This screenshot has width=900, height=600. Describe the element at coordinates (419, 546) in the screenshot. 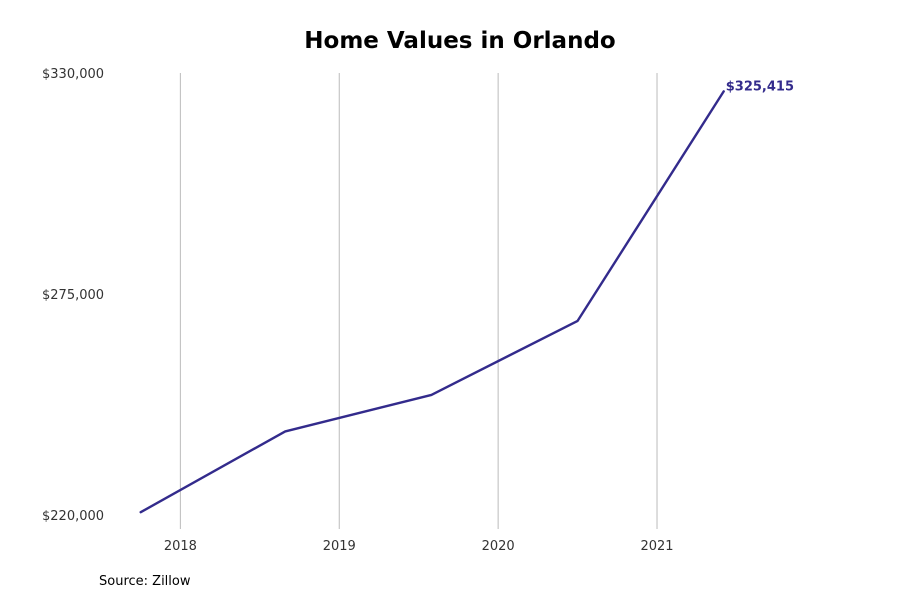

I see `x-axis-ticks: 2018 2019 2020 2021` at that location.